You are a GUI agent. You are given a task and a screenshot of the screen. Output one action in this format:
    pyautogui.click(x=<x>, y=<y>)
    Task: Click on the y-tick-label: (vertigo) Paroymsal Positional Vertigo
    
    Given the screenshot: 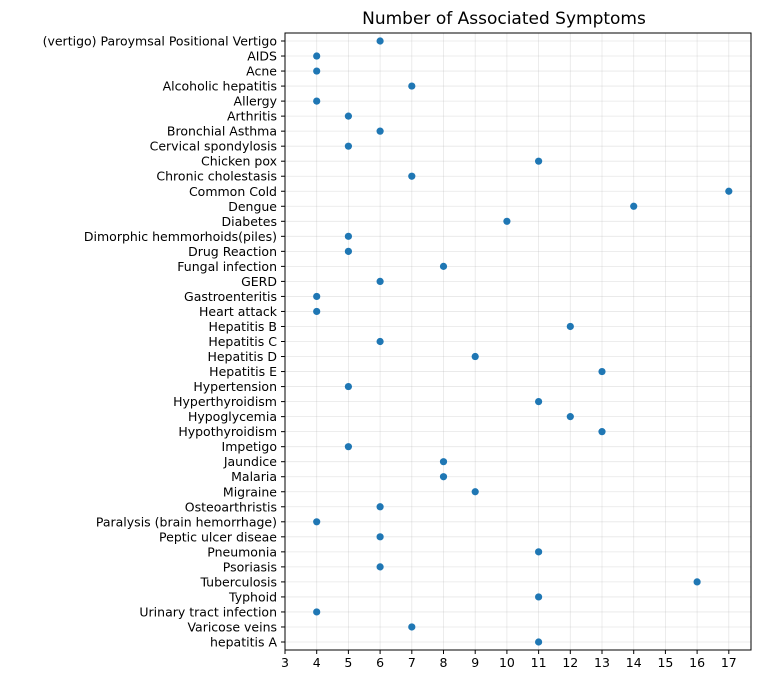 What is the action you would take?
    pyautogui.click(x=160, y=41)
    